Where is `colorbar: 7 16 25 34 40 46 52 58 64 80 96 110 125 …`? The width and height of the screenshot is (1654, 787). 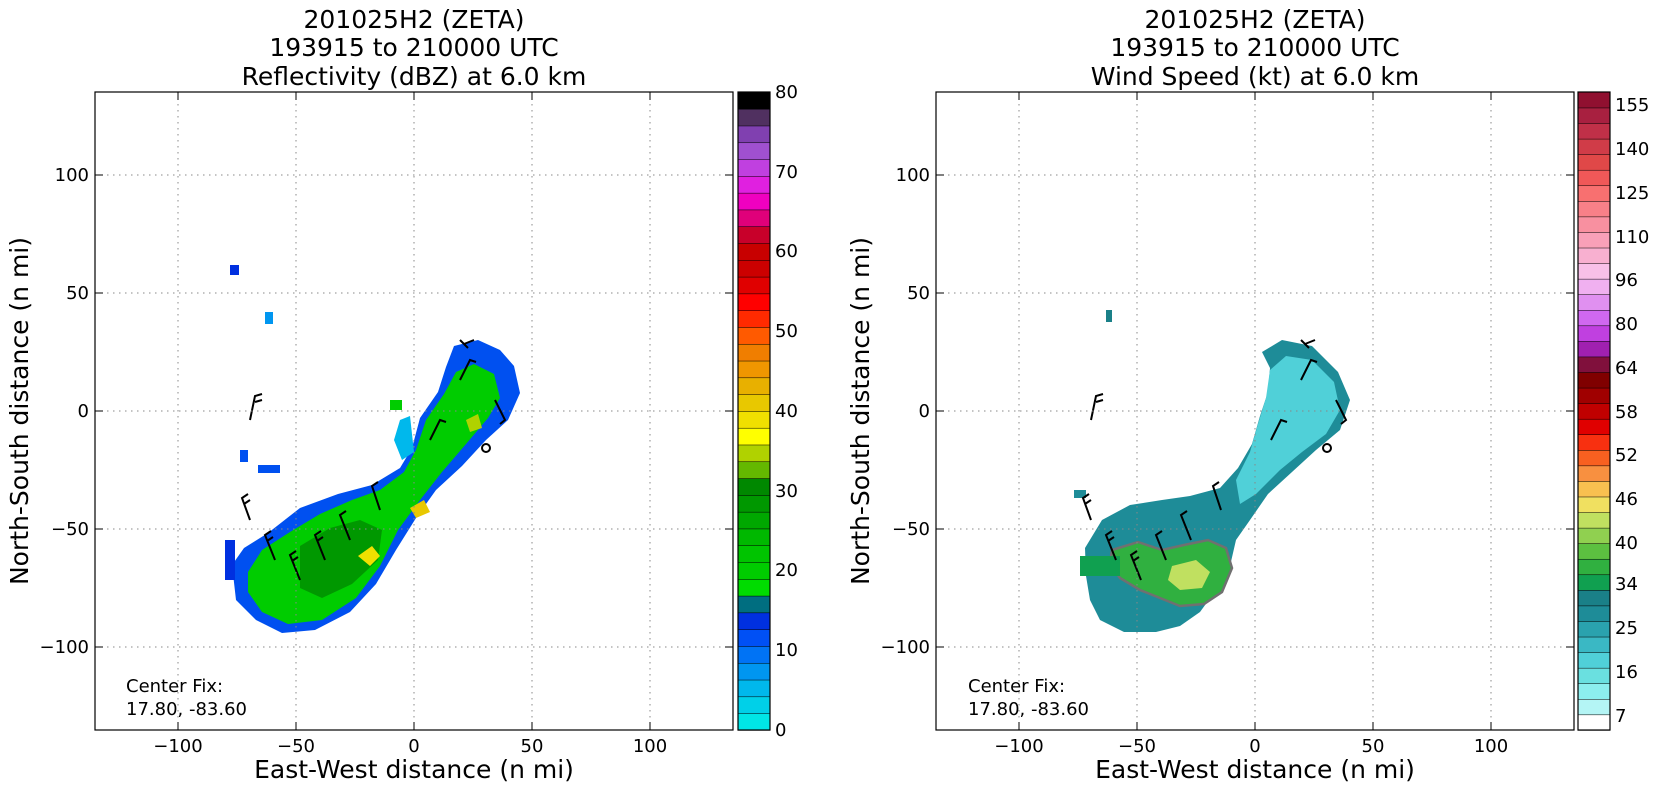 colorbar: 7 16 25 34 40 46 52 58 64 80 96 110 125 … is located at coordinates (1613, 411).